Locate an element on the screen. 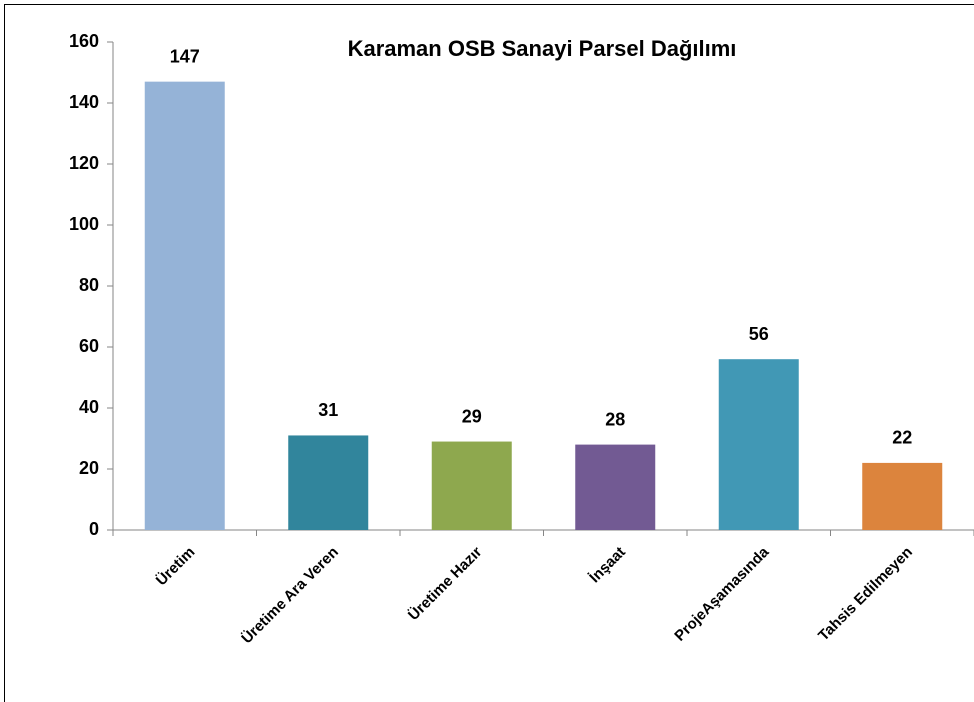 The height and width of the screenshot is (702, 974). y-tick-label: 160 is located at coordinates (84, 41).